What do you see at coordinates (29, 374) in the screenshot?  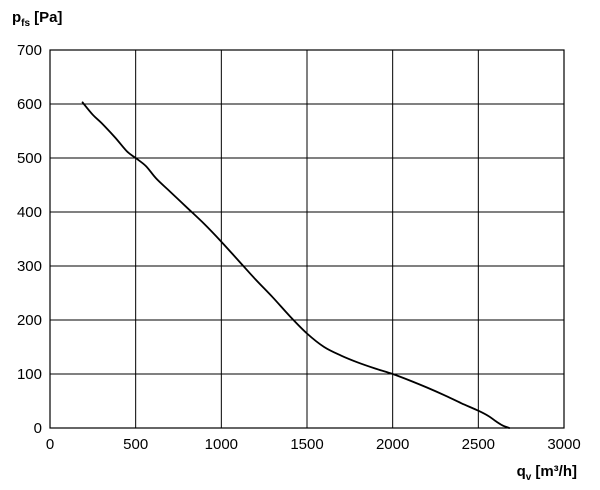 I see `y-tick-label: 100` at bounding box center [29, 374].